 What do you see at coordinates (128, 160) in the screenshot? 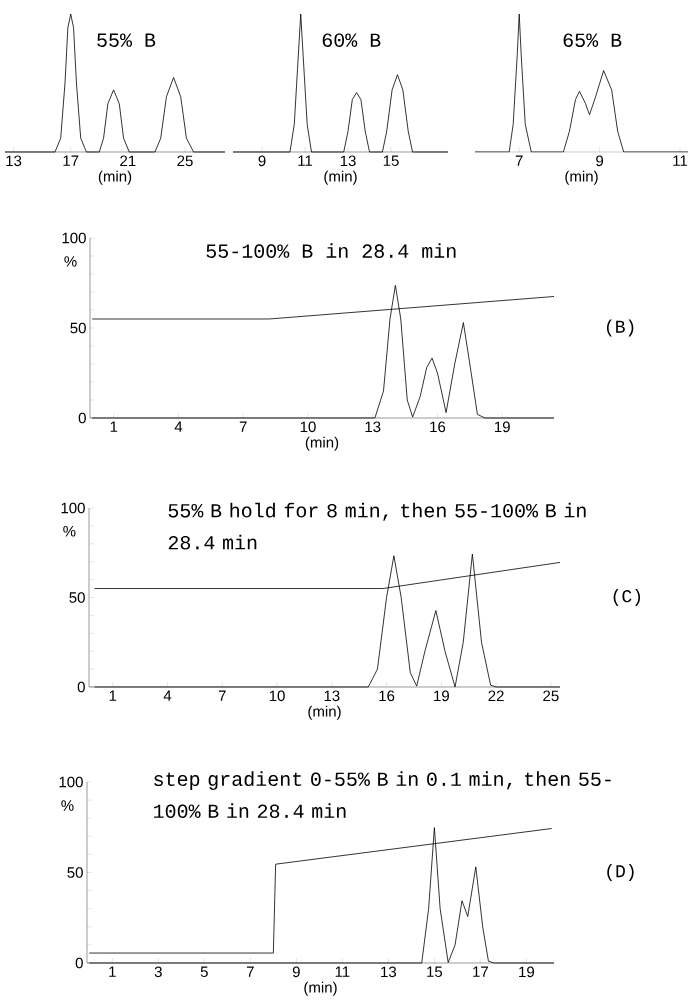
I see `x-tick-label: 21` at bounding box center [128, 160].